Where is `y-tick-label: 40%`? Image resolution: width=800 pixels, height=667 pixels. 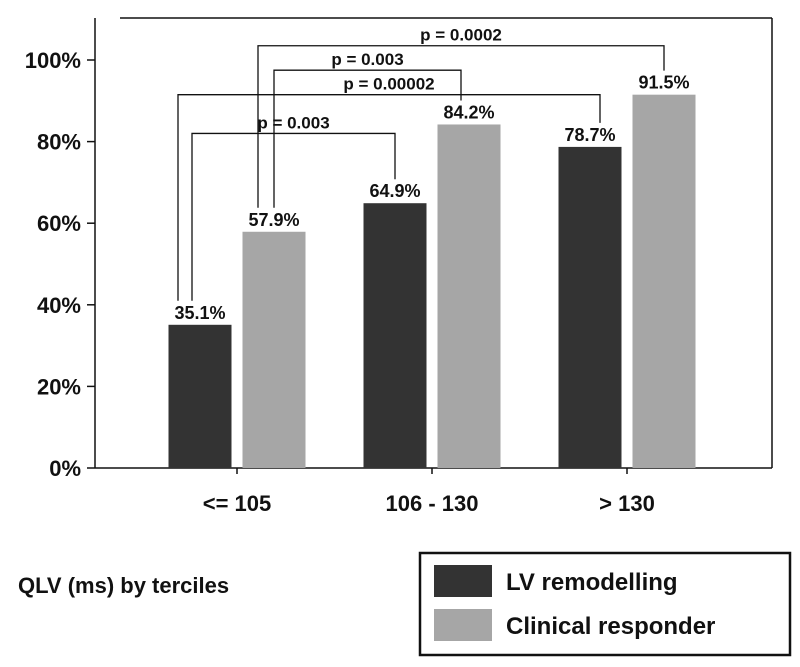 y-tick-label: 40% is located at coordinates (59, 305).